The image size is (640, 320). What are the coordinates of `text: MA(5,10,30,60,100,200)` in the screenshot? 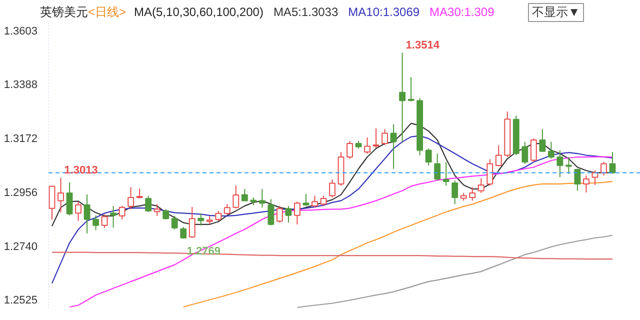 It's located at (199, 12).